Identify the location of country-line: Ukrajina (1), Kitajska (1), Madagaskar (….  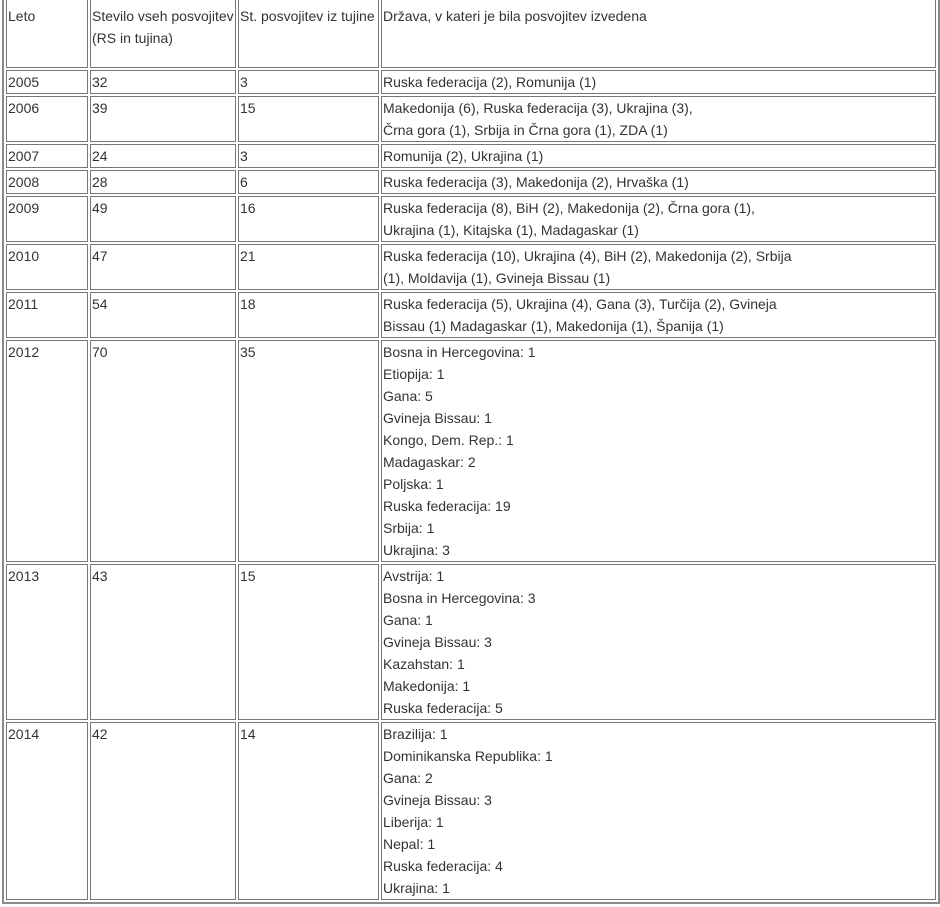
(511, 230).